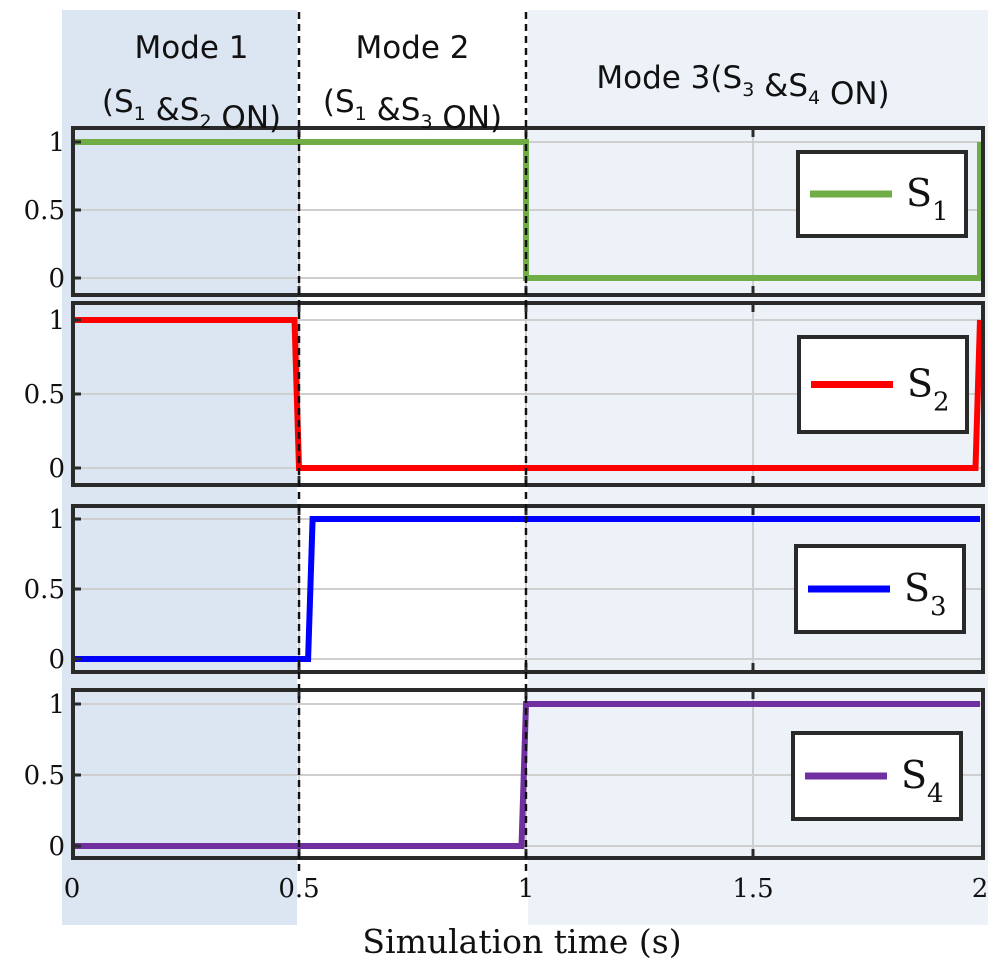 This screenshot has width=995, height=964. Describe the element at coordinates (412, 48) in the screenshot. I see `mode2-title: Mode 2` at that location.